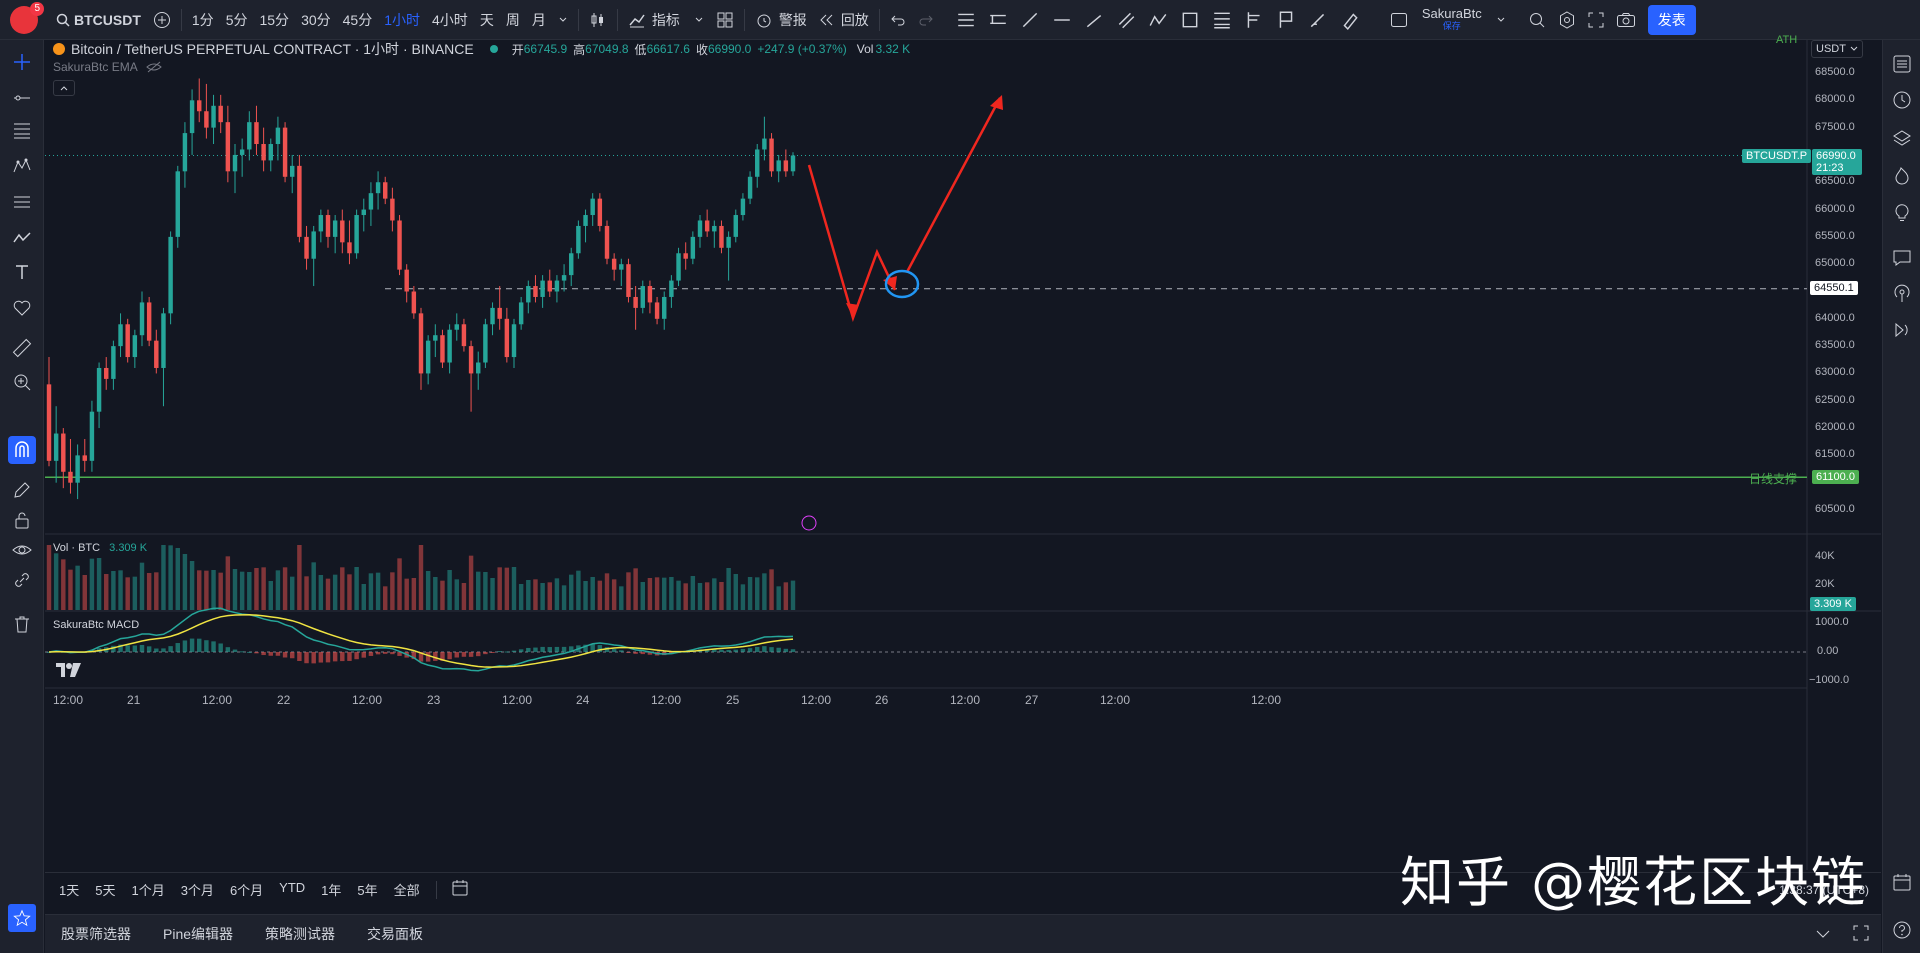 This screenshot has height=953, width=1920. I want to click on range-0: 1天, so click(69, 890).